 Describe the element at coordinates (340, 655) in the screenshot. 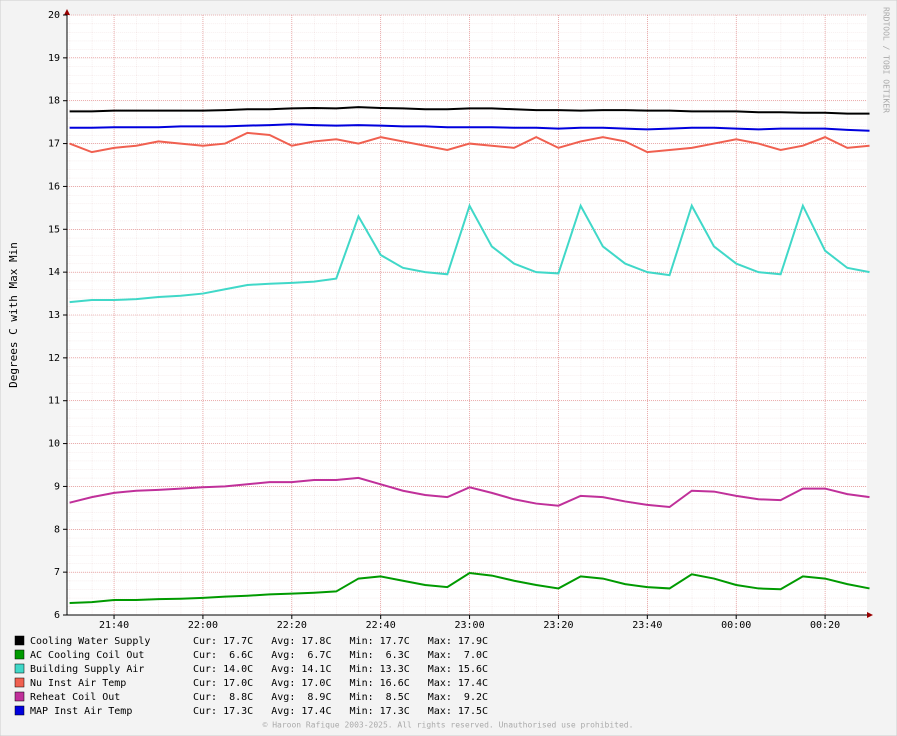

I see `legend-stats: Cur: 6.6C Avg: 6.7C Min: 6.3C Max: 7.0C` at that location.